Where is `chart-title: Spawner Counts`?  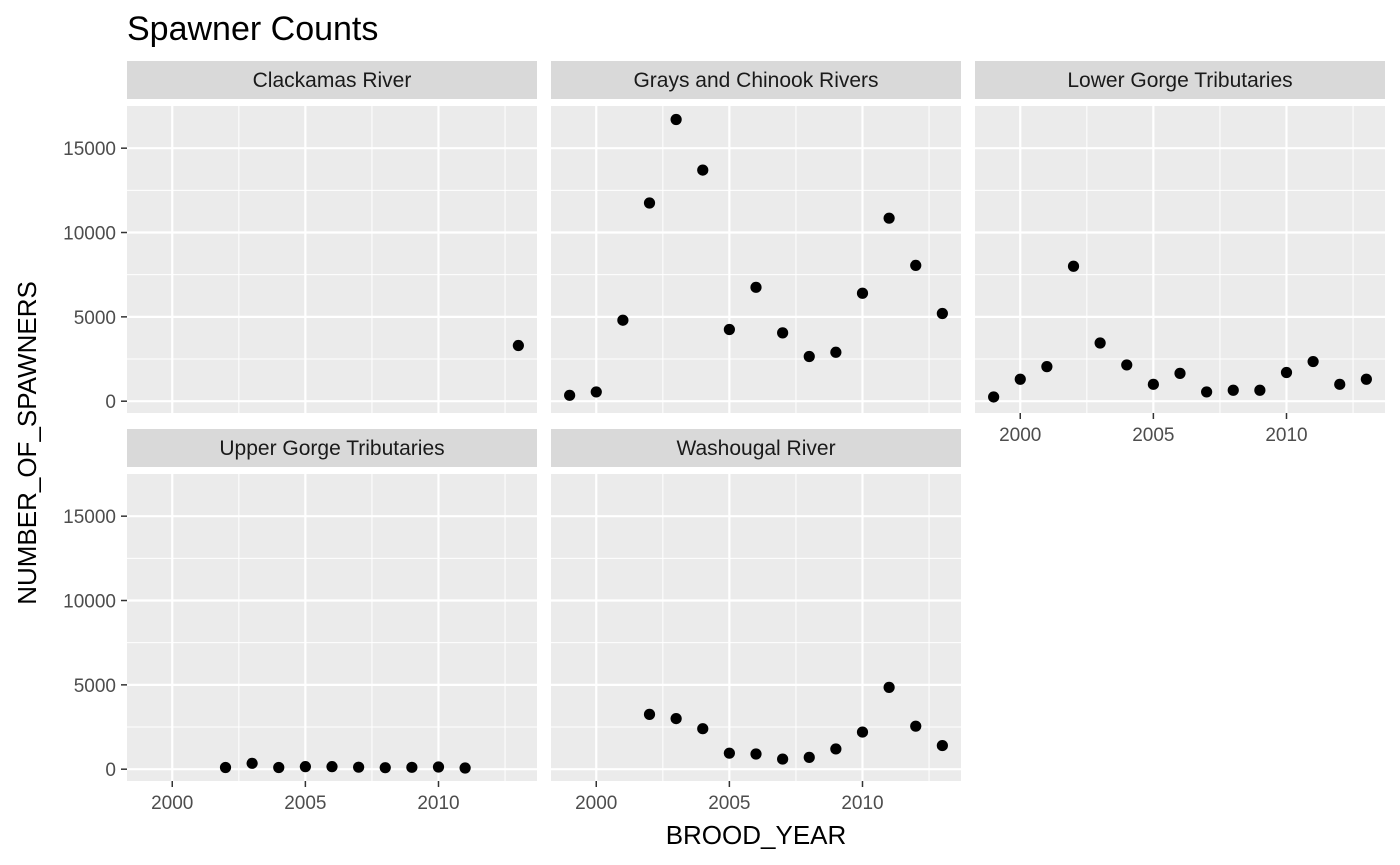 chart-title: Spawner Counts is located at coordinates (252, 29).